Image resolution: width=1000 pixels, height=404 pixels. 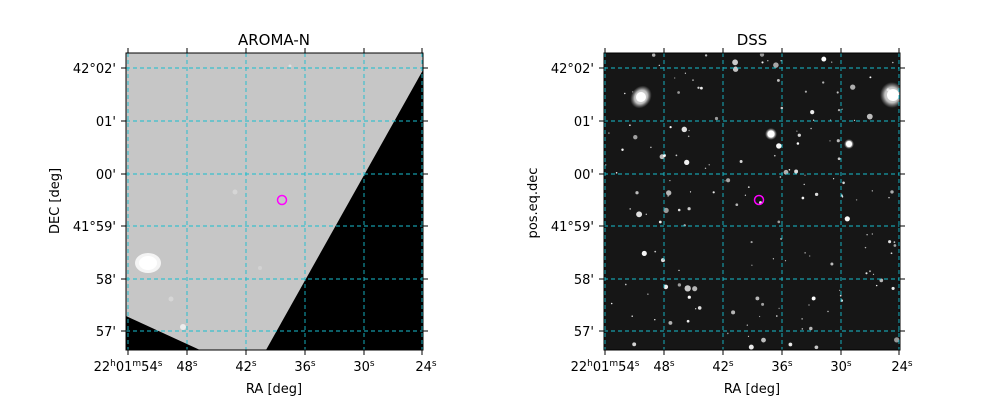 I want to click on dec-tick-label: 57', so click(x=584, y=332).